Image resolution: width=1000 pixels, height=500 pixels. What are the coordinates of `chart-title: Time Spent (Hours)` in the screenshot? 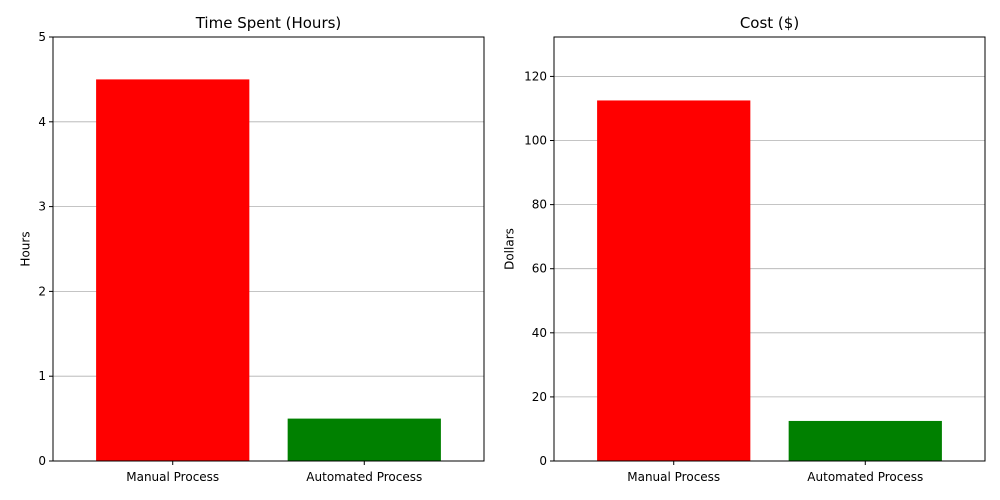 It's located at (268, 23).